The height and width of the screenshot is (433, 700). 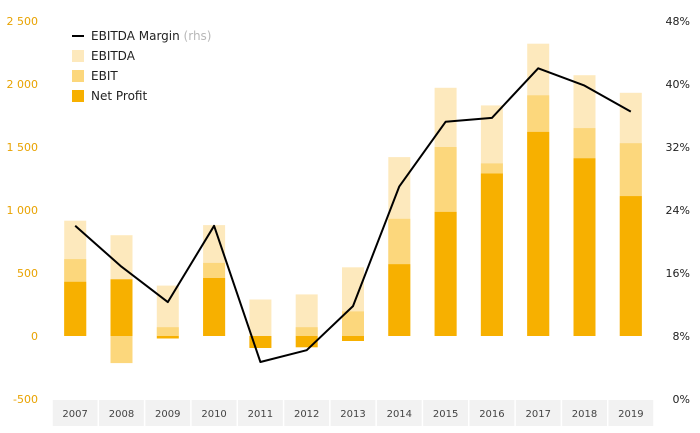 I want to click on y-right-tick-label: 8%, so click(x=681, y=336).